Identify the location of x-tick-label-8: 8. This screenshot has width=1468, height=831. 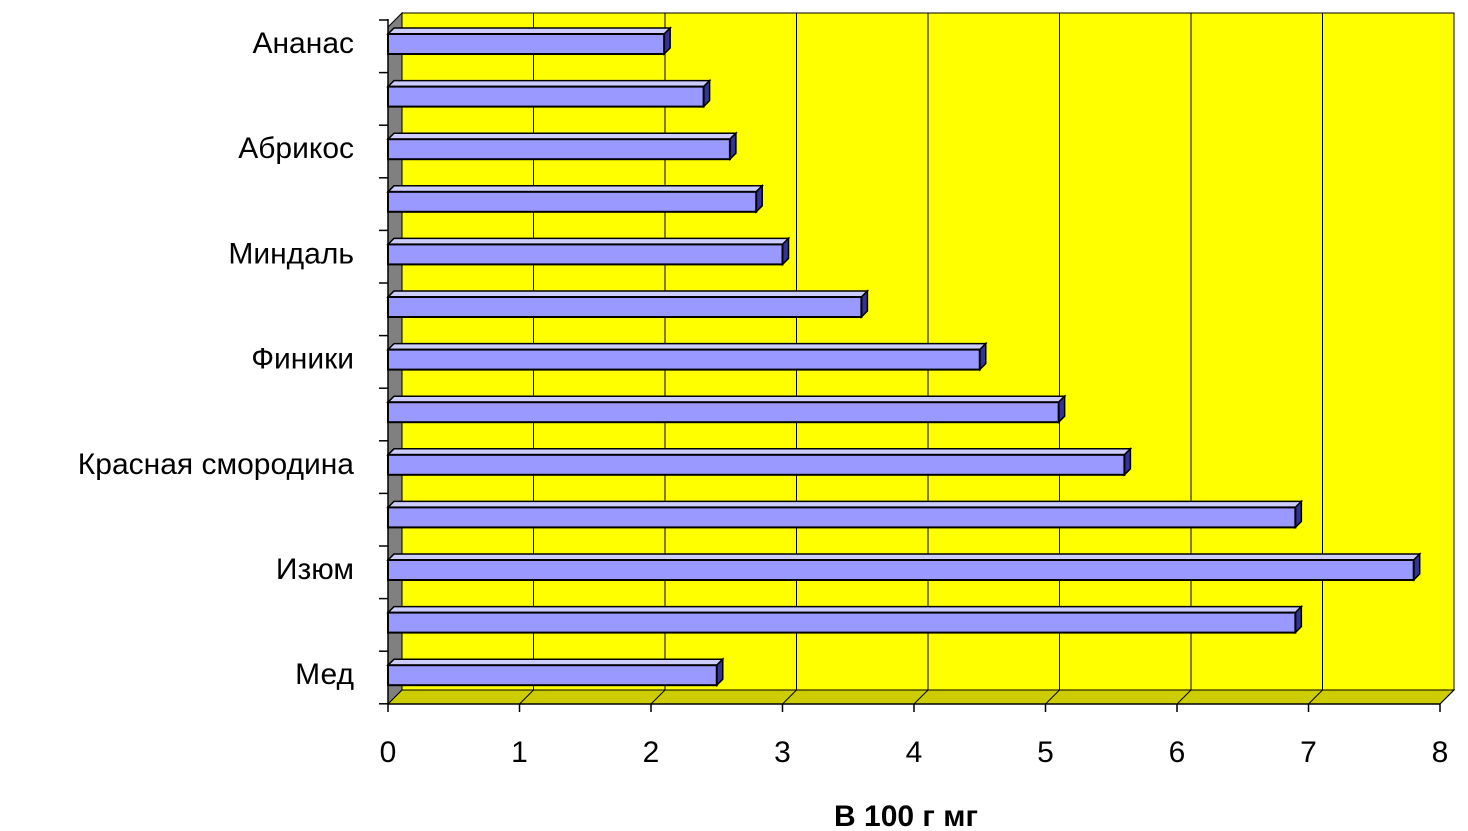
(1440, 752).